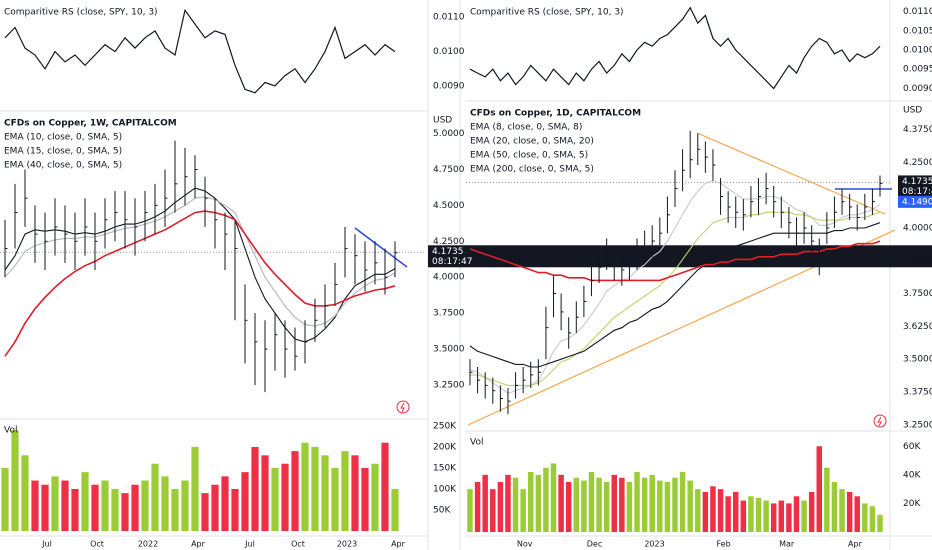 This screenshot has width=932, height=550. Describe the element at coordinates (915, 201) in the screenshot. I see `alert-label-box` at that location.